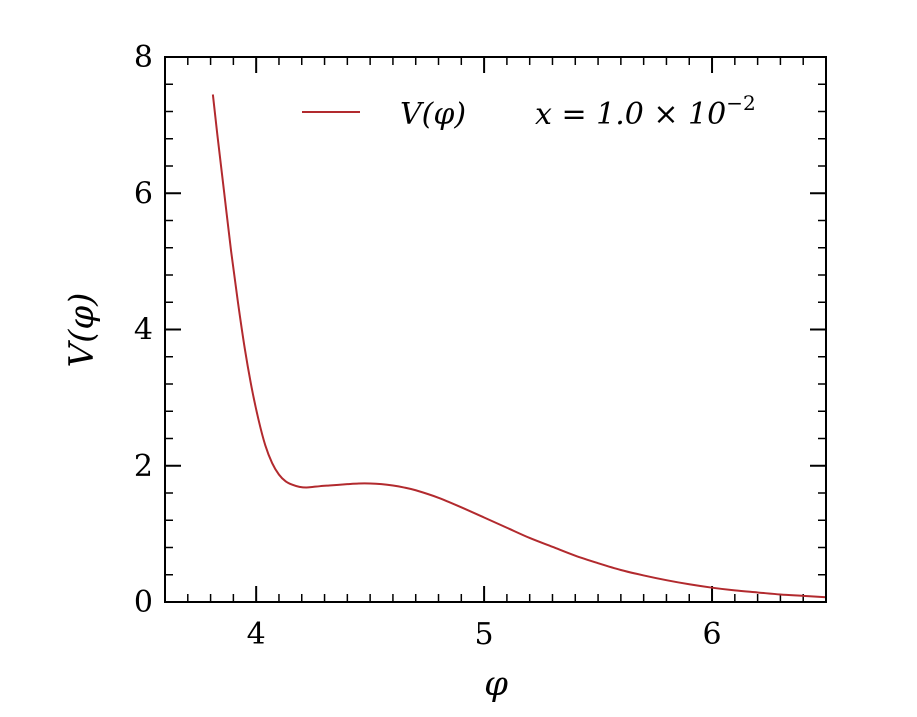 The width and height of the screenshot is (917, 717). I want to click on legend: V(φ) x = 1.0 × 10−2, so click(529, 111).